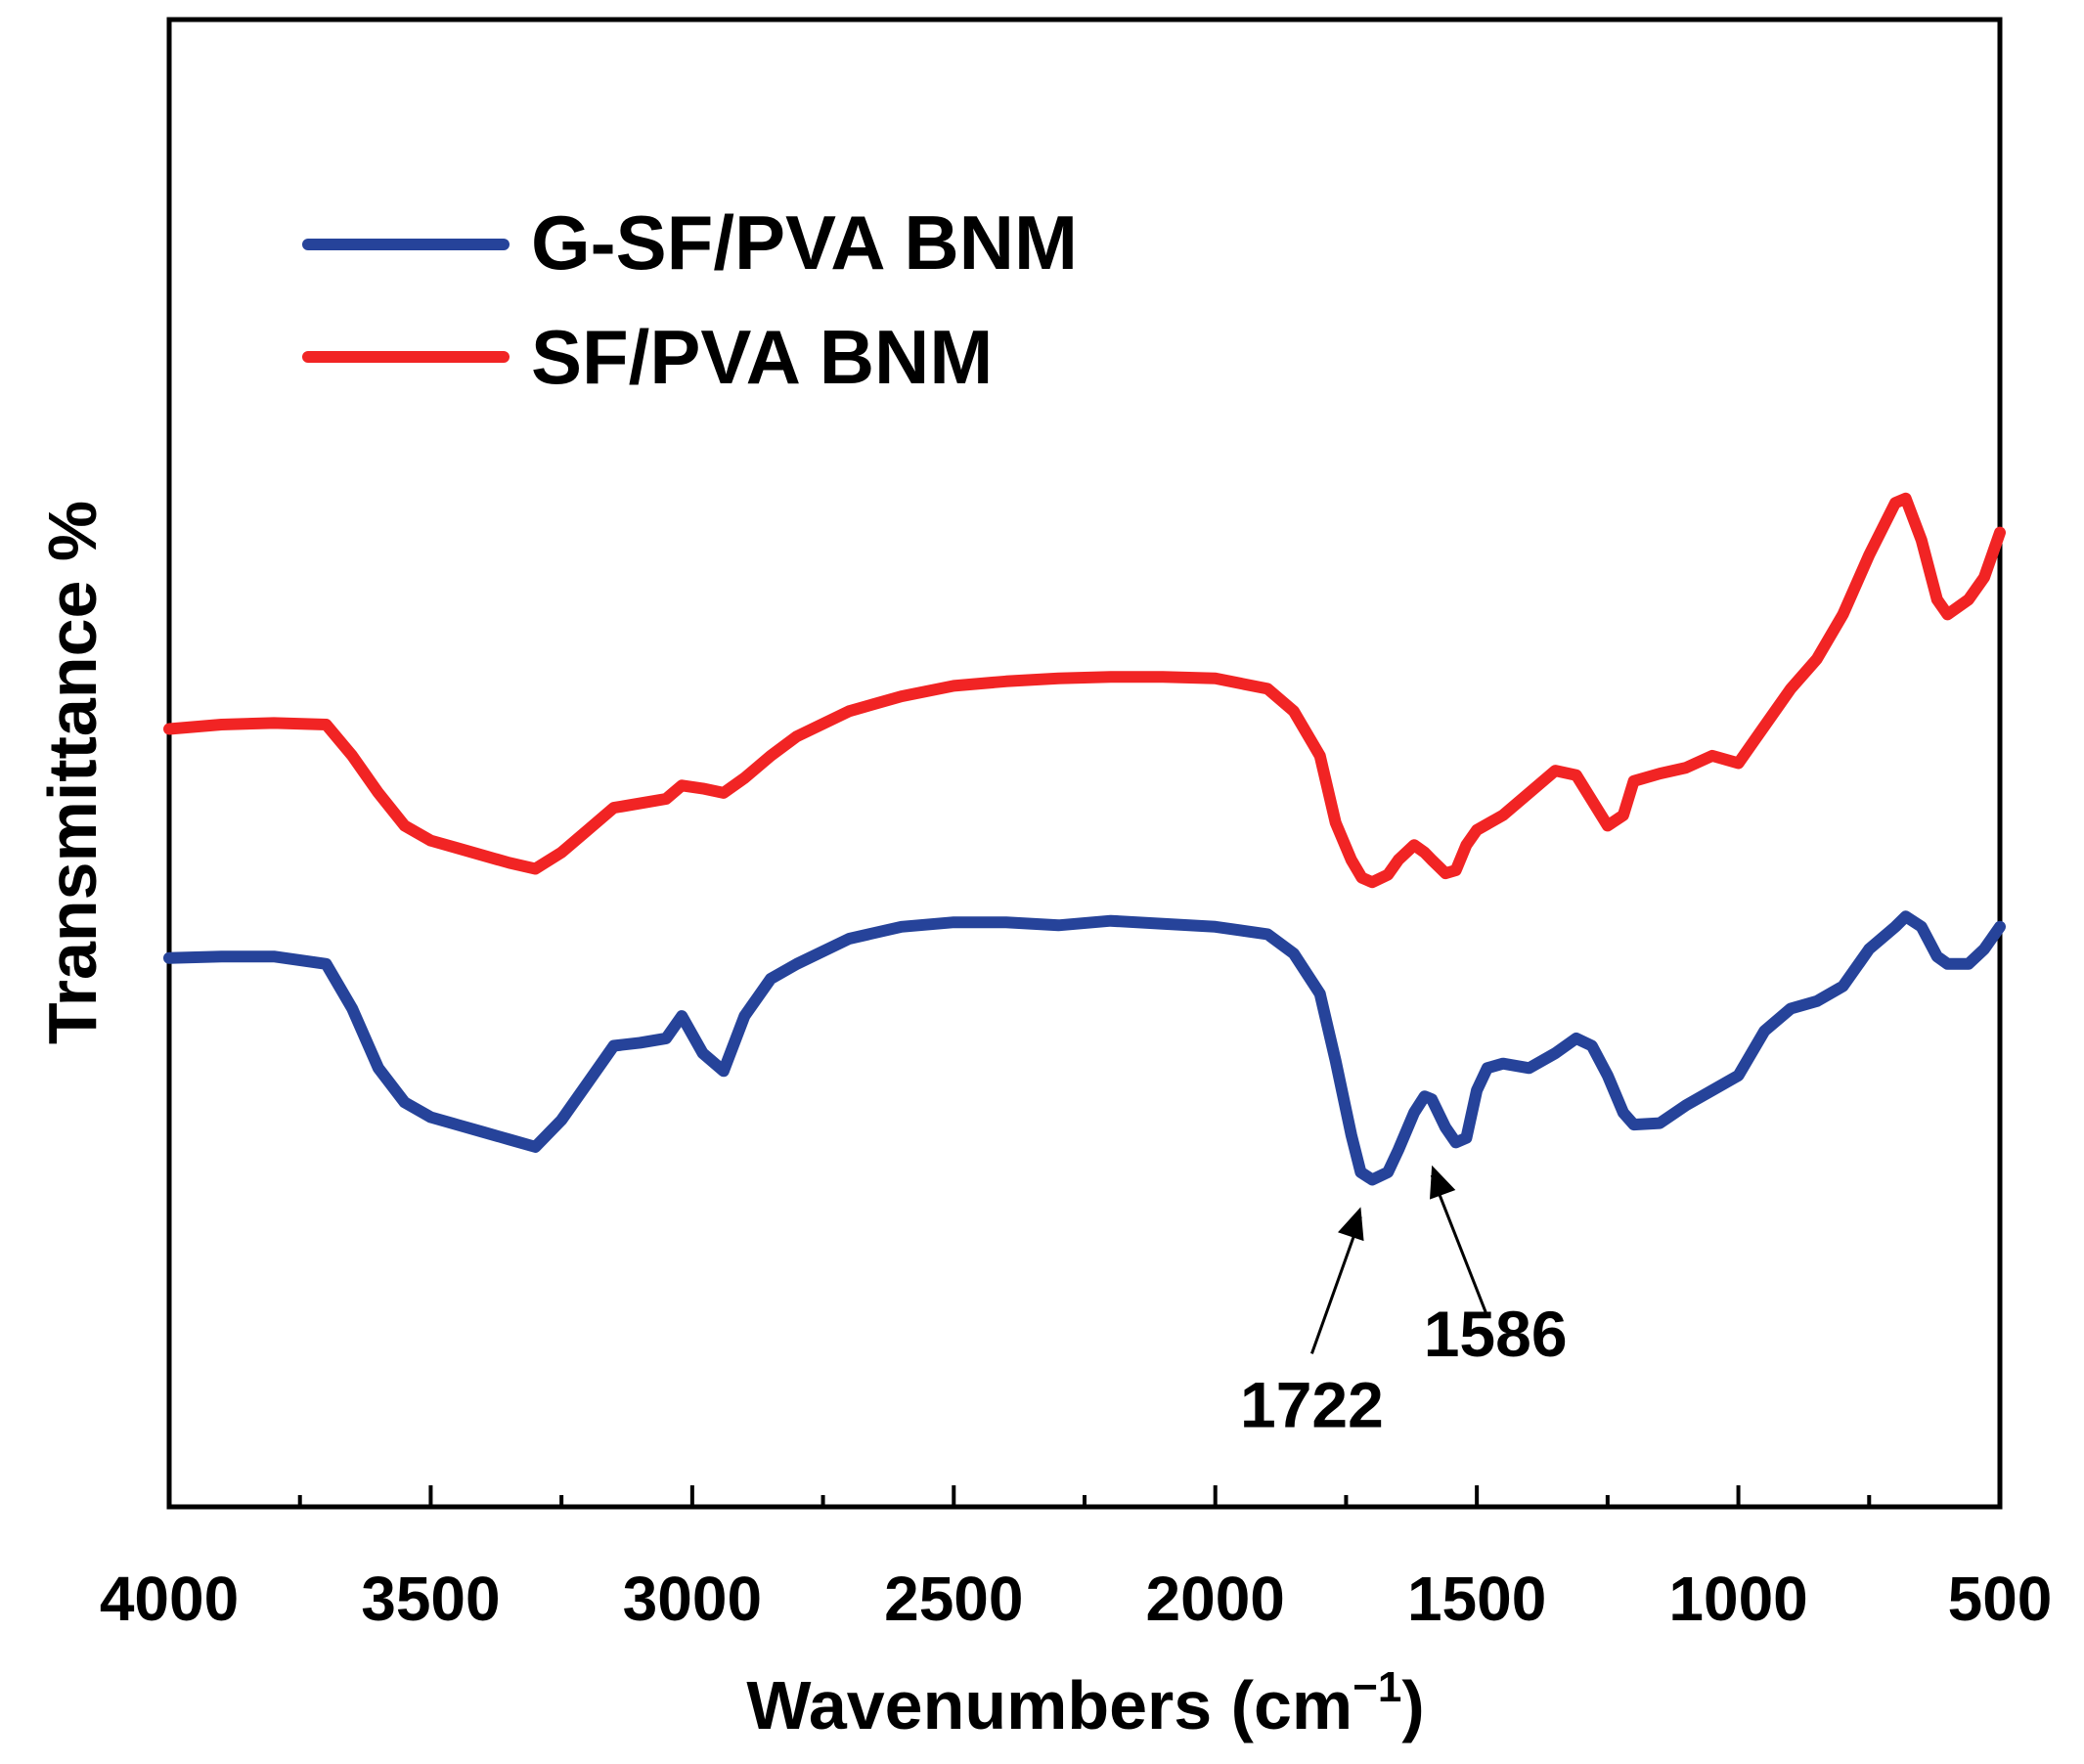  Describe the element at coordinates (73, 772) in the screenshot. I see `y-axis-label: Transmittance %` at that location.